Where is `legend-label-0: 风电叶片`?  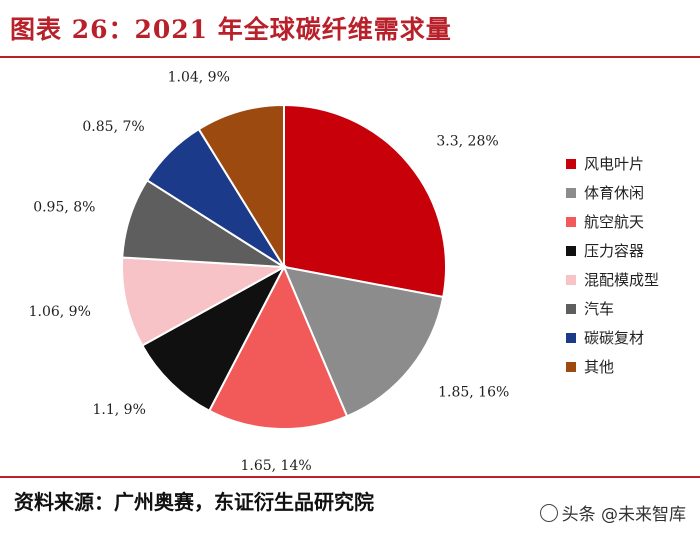 legend-label-0: 风电叶片 is located at coordinates (614, 164).